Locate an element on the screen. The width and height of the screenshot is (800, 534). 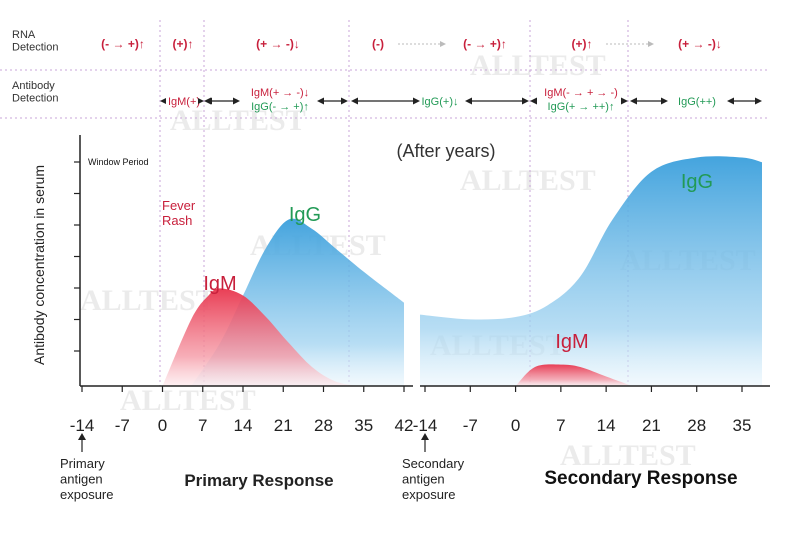
rna-cell-4: (-) is located at coordinates (378, 44).